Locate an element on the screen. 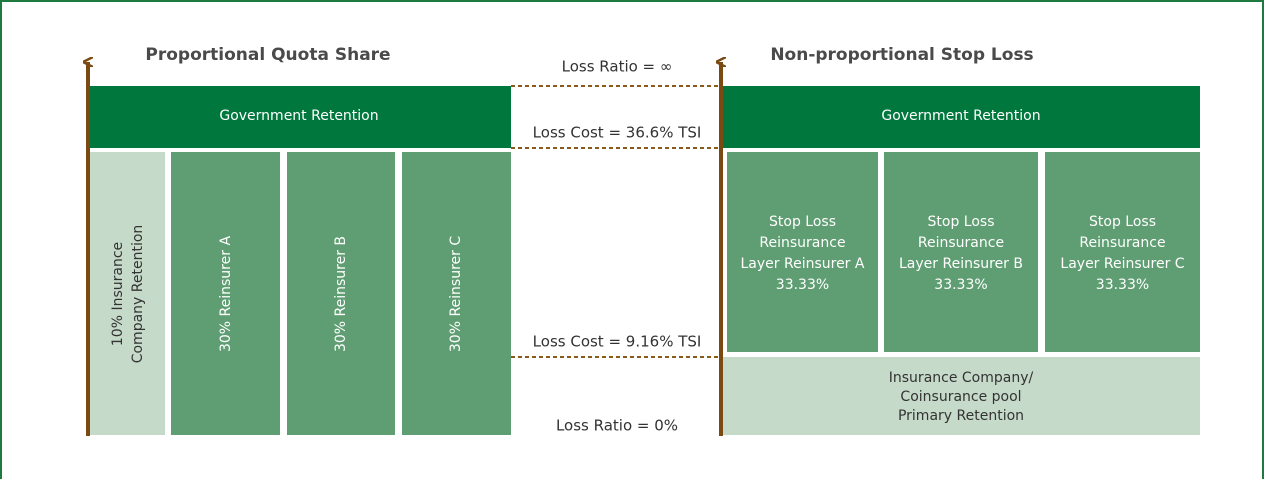  reinsurer-label: 30% Reinsurer A is located at coordinates (226, 294).